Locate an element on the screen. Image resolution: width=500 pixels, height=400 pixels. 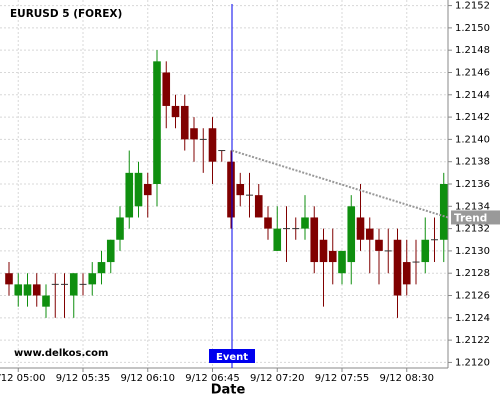
x-axis-title: Date is located at coordinates (228, 390).